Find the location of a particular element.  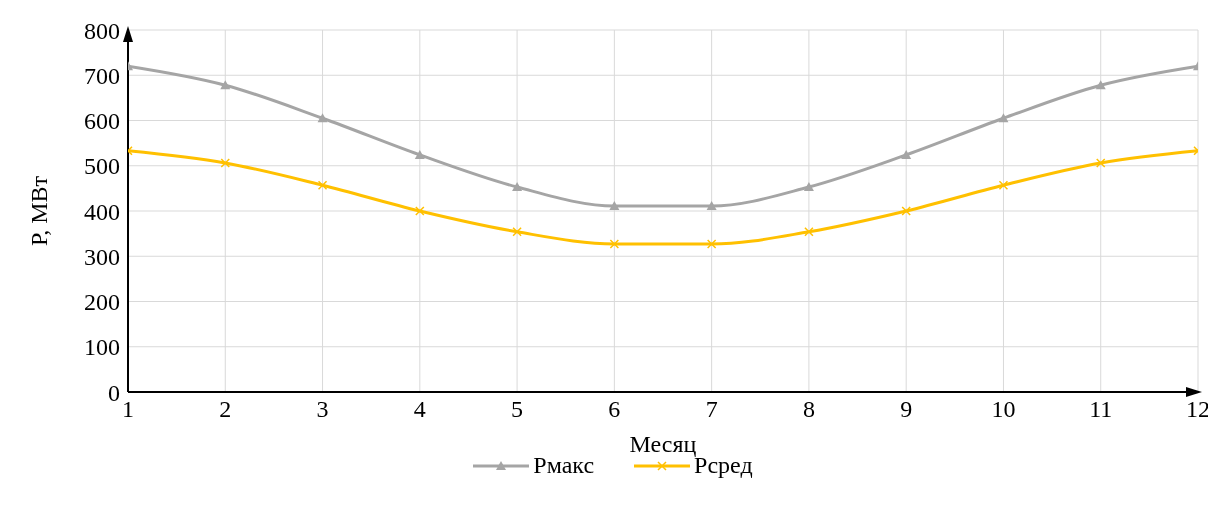

x-tick-label: 3 is located at coordinates (322, 409).